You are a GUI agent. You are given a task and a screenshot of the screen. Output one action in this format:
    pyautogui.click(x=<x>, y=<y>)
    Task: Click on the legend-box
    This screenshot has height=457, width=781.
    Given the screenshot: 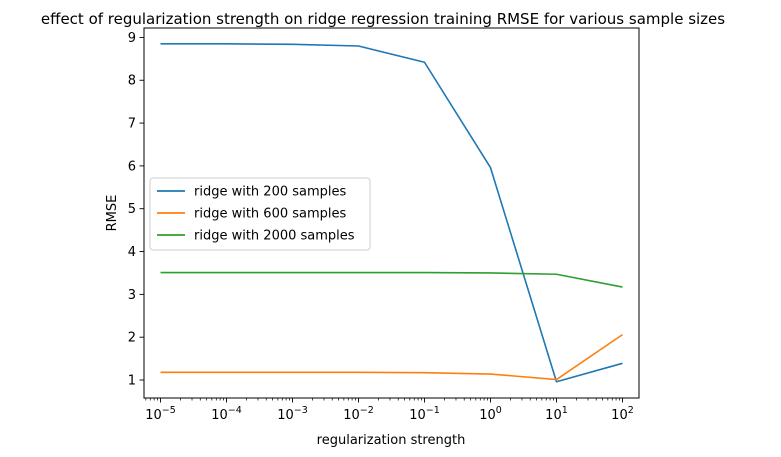 What is the action you would take?
    pyautogui.click(x=260, y=214)
    